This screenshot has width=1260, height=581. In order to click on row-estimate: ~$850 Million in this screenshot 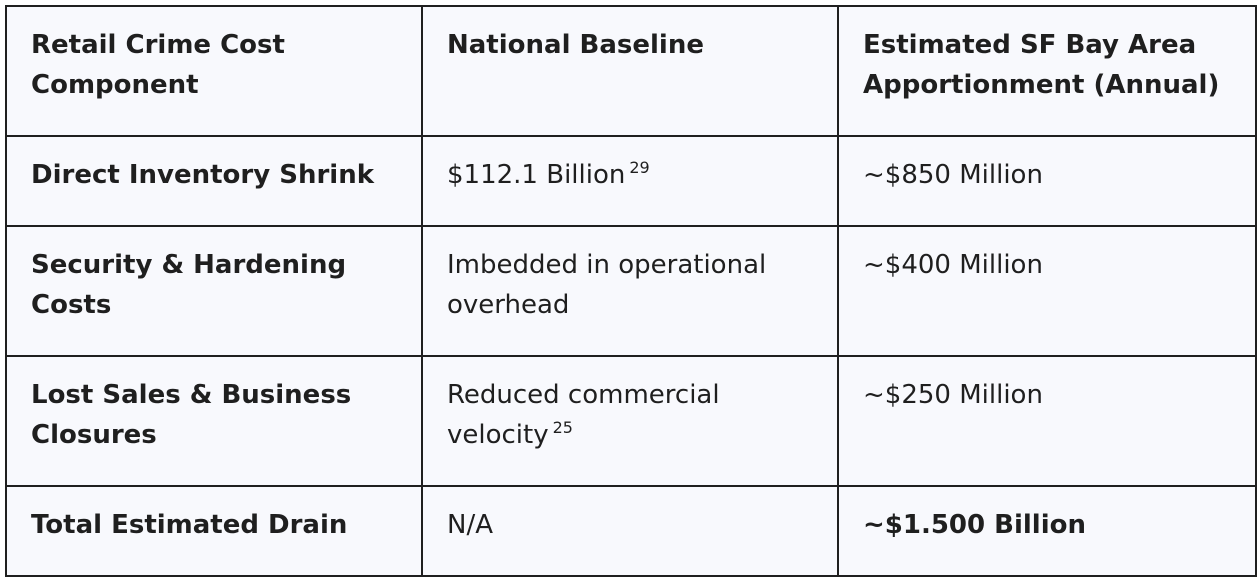, I will do `click(1047, 181)`.